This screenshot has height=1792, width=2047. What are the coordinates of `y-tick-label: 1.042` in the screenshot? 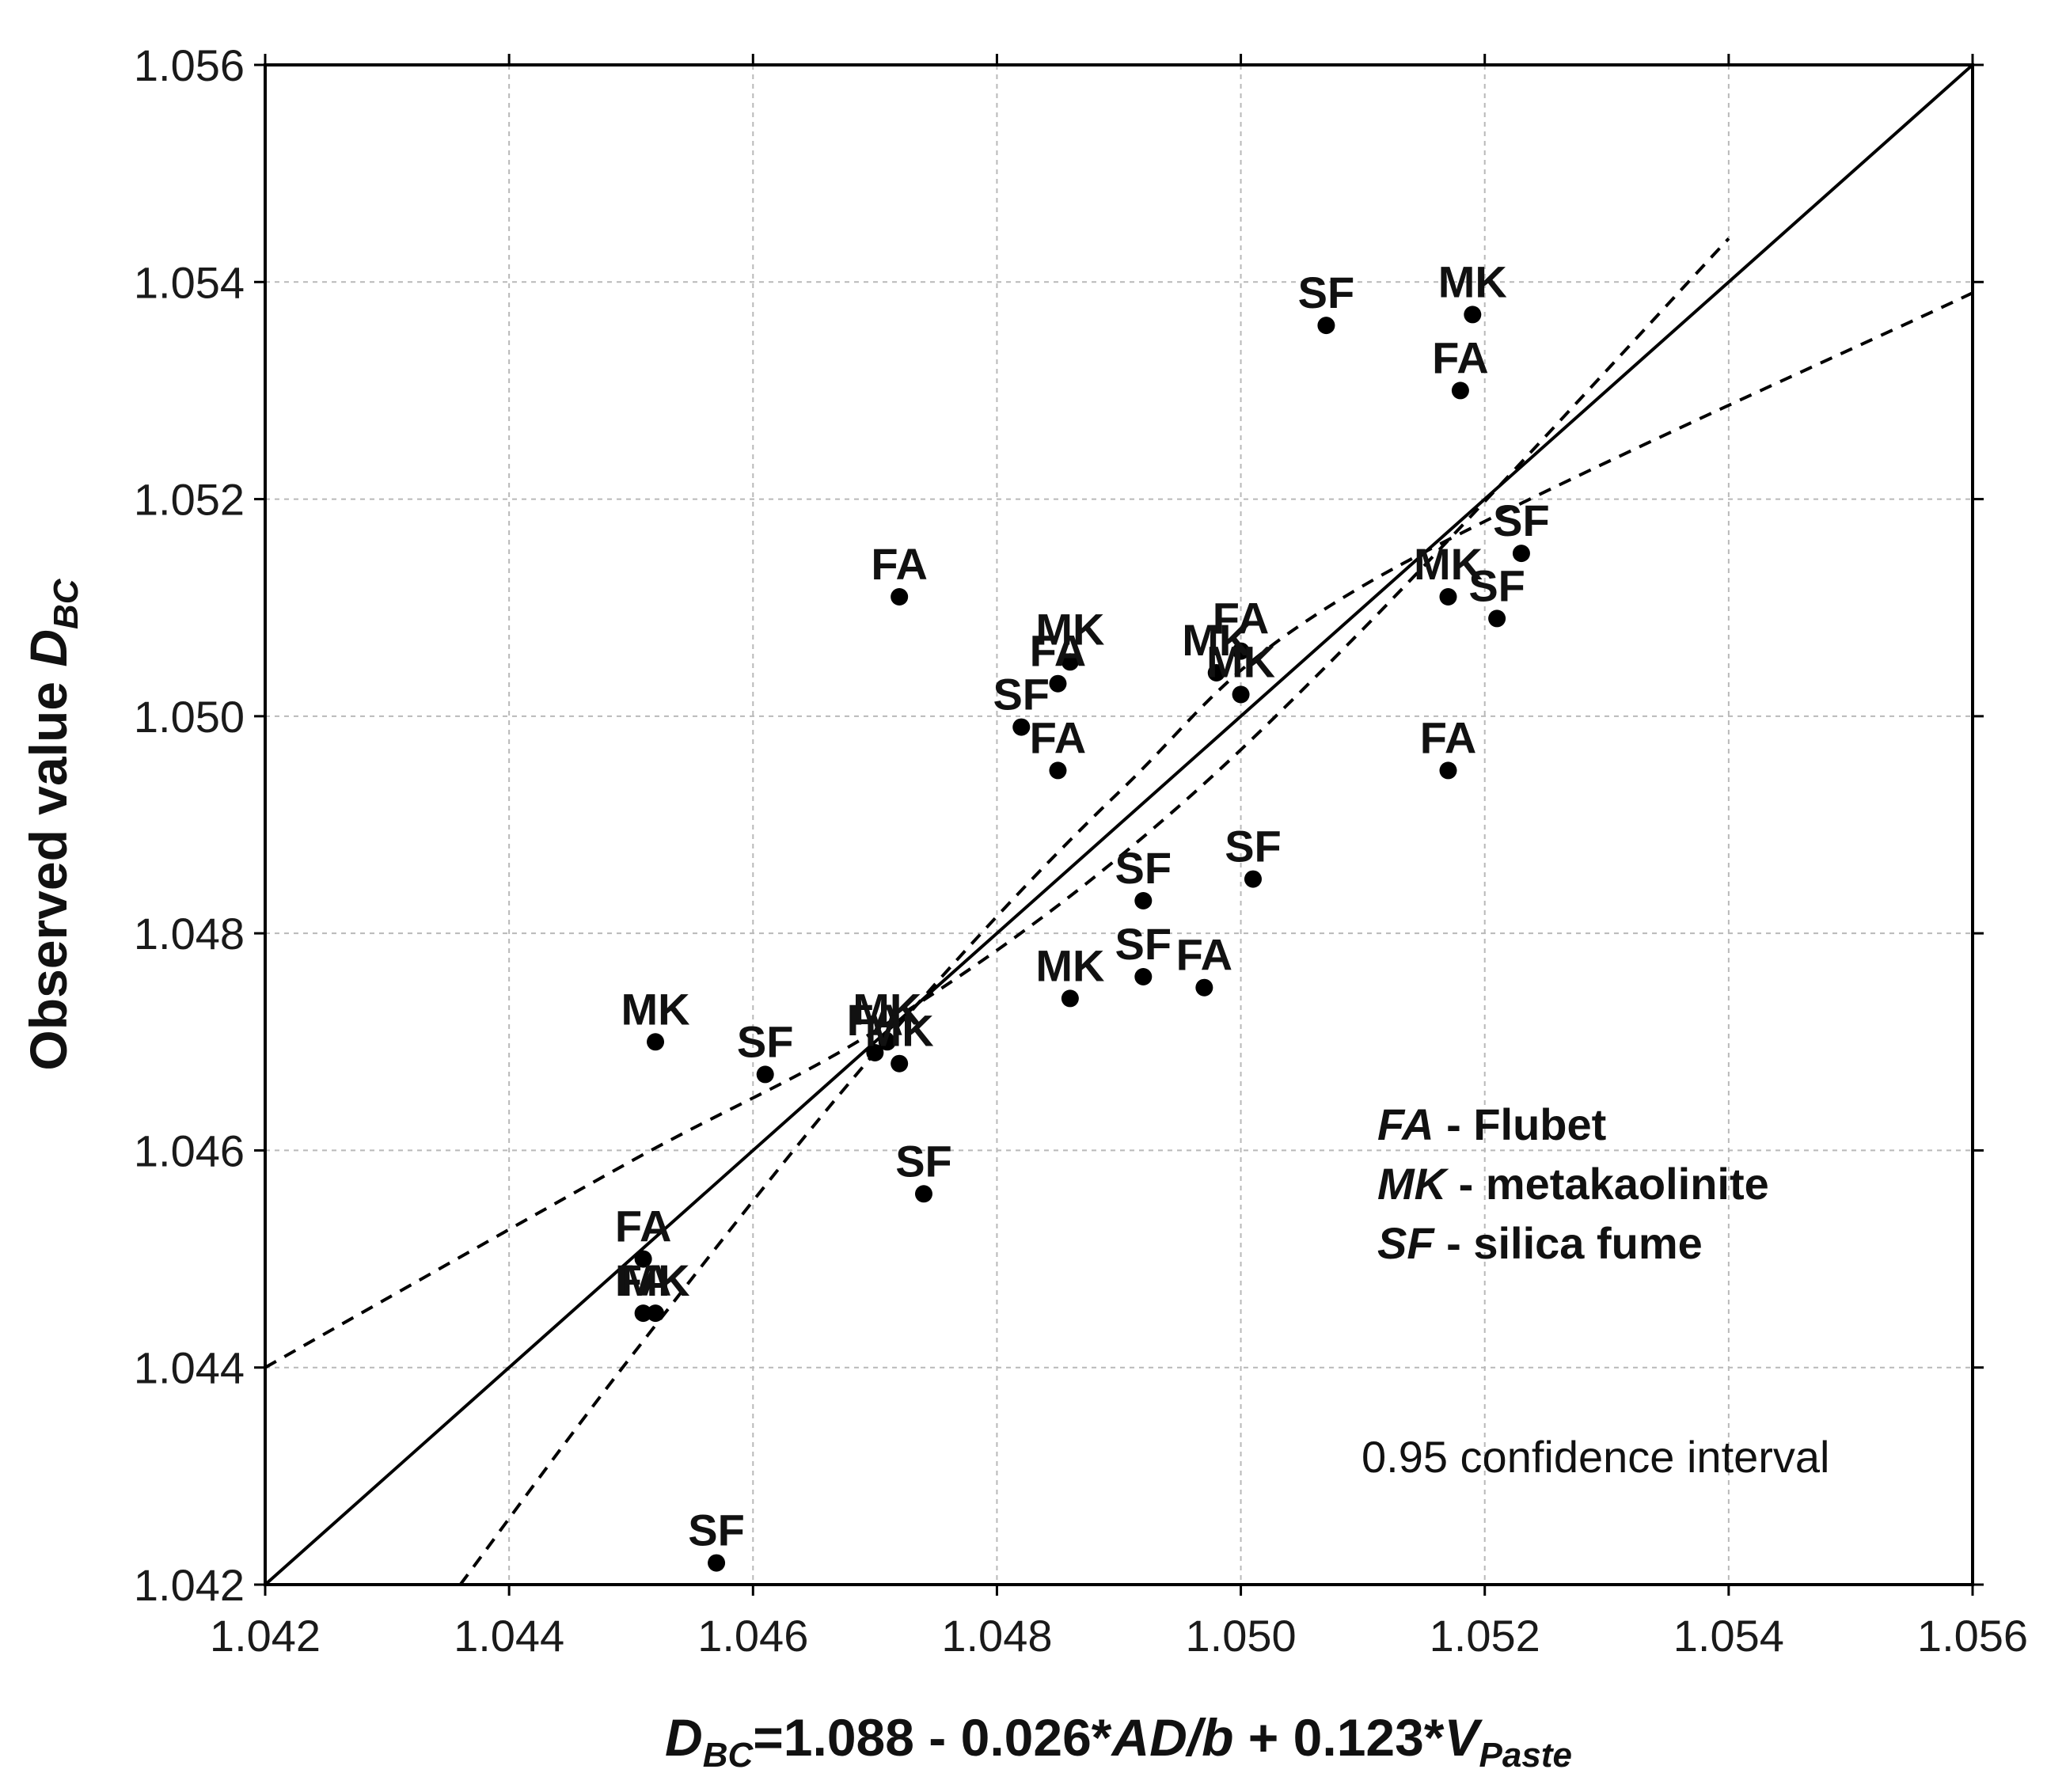 It's located at (189, 1585).